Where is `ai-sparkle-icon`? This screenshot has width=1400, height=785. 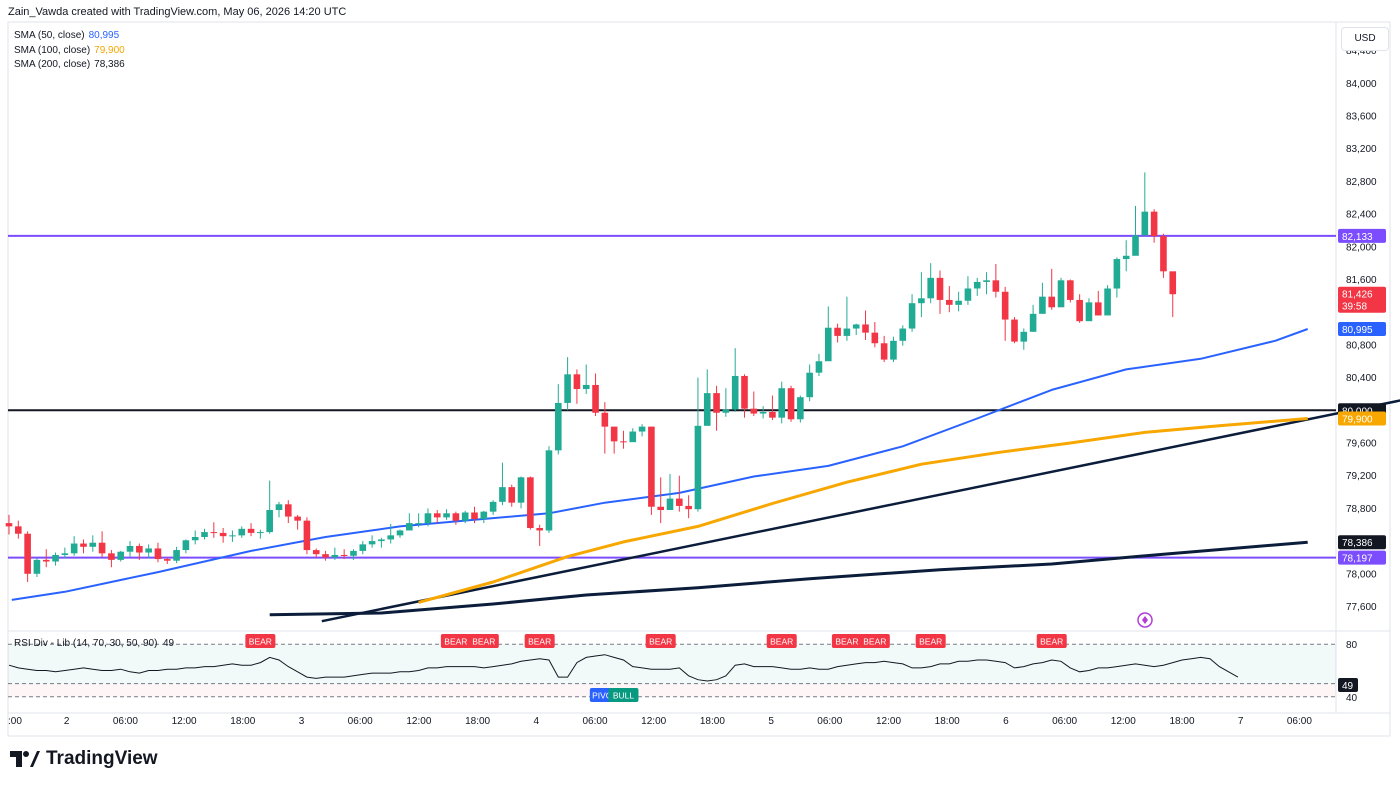
ai-sparkle-icon is located at coordinates (1145, 620).